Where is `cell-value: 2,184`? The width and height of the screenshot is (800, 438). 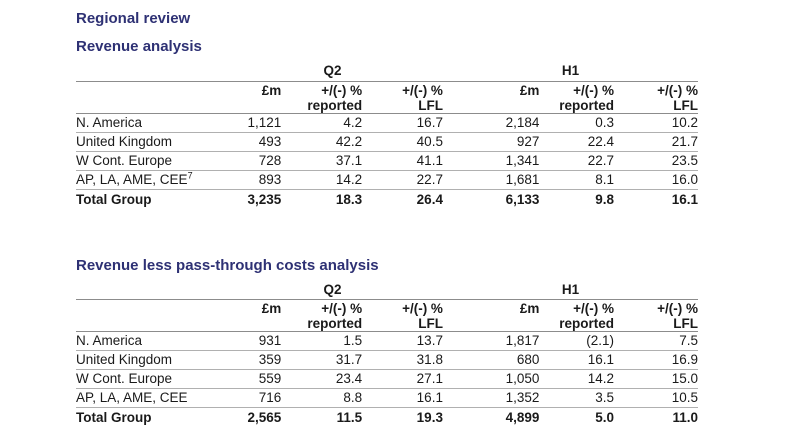
cell-value: 2,184 is located at coordinates (491, 123).